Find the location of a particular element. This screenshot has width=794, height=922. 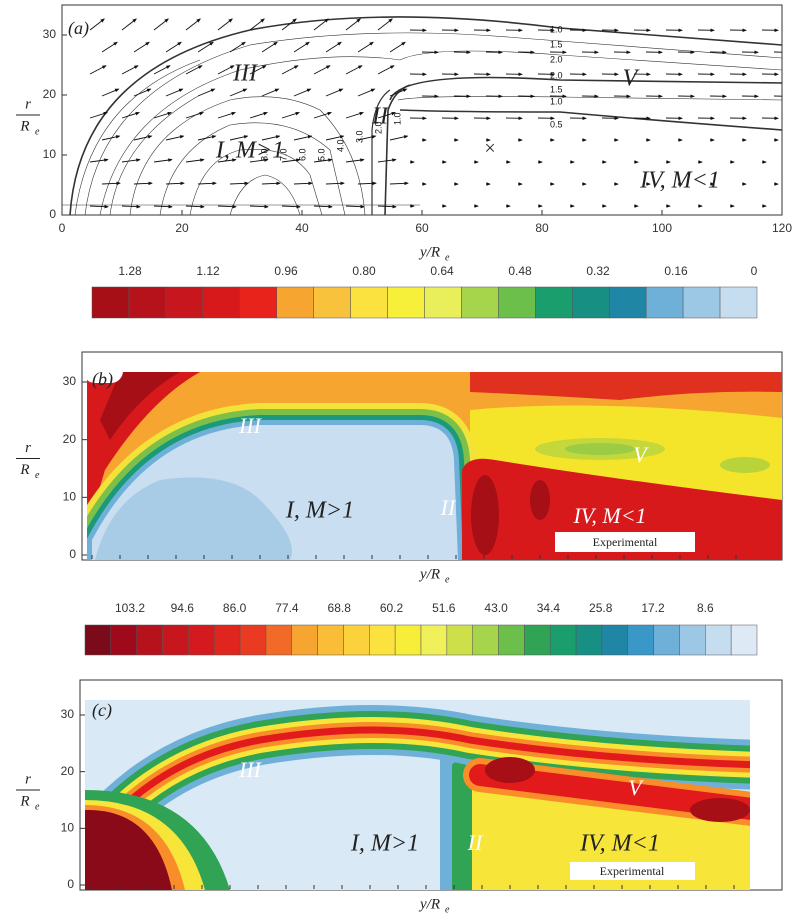

region-label: II is located at coordinates (380, 117).